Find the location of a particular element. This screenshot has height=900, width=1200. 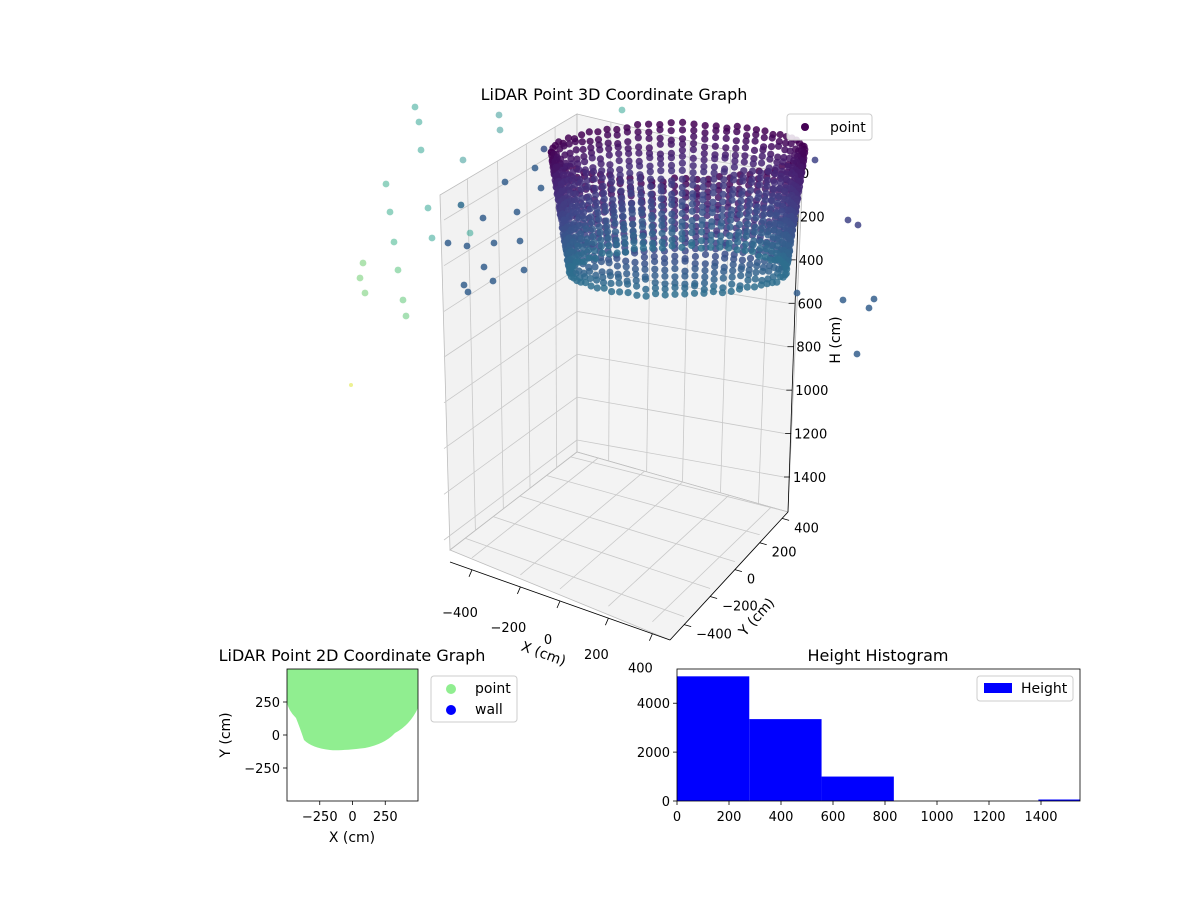

chart-3d-title: LiDAR Point 3D Coordinate Graph is located at coordinates (614, 94).